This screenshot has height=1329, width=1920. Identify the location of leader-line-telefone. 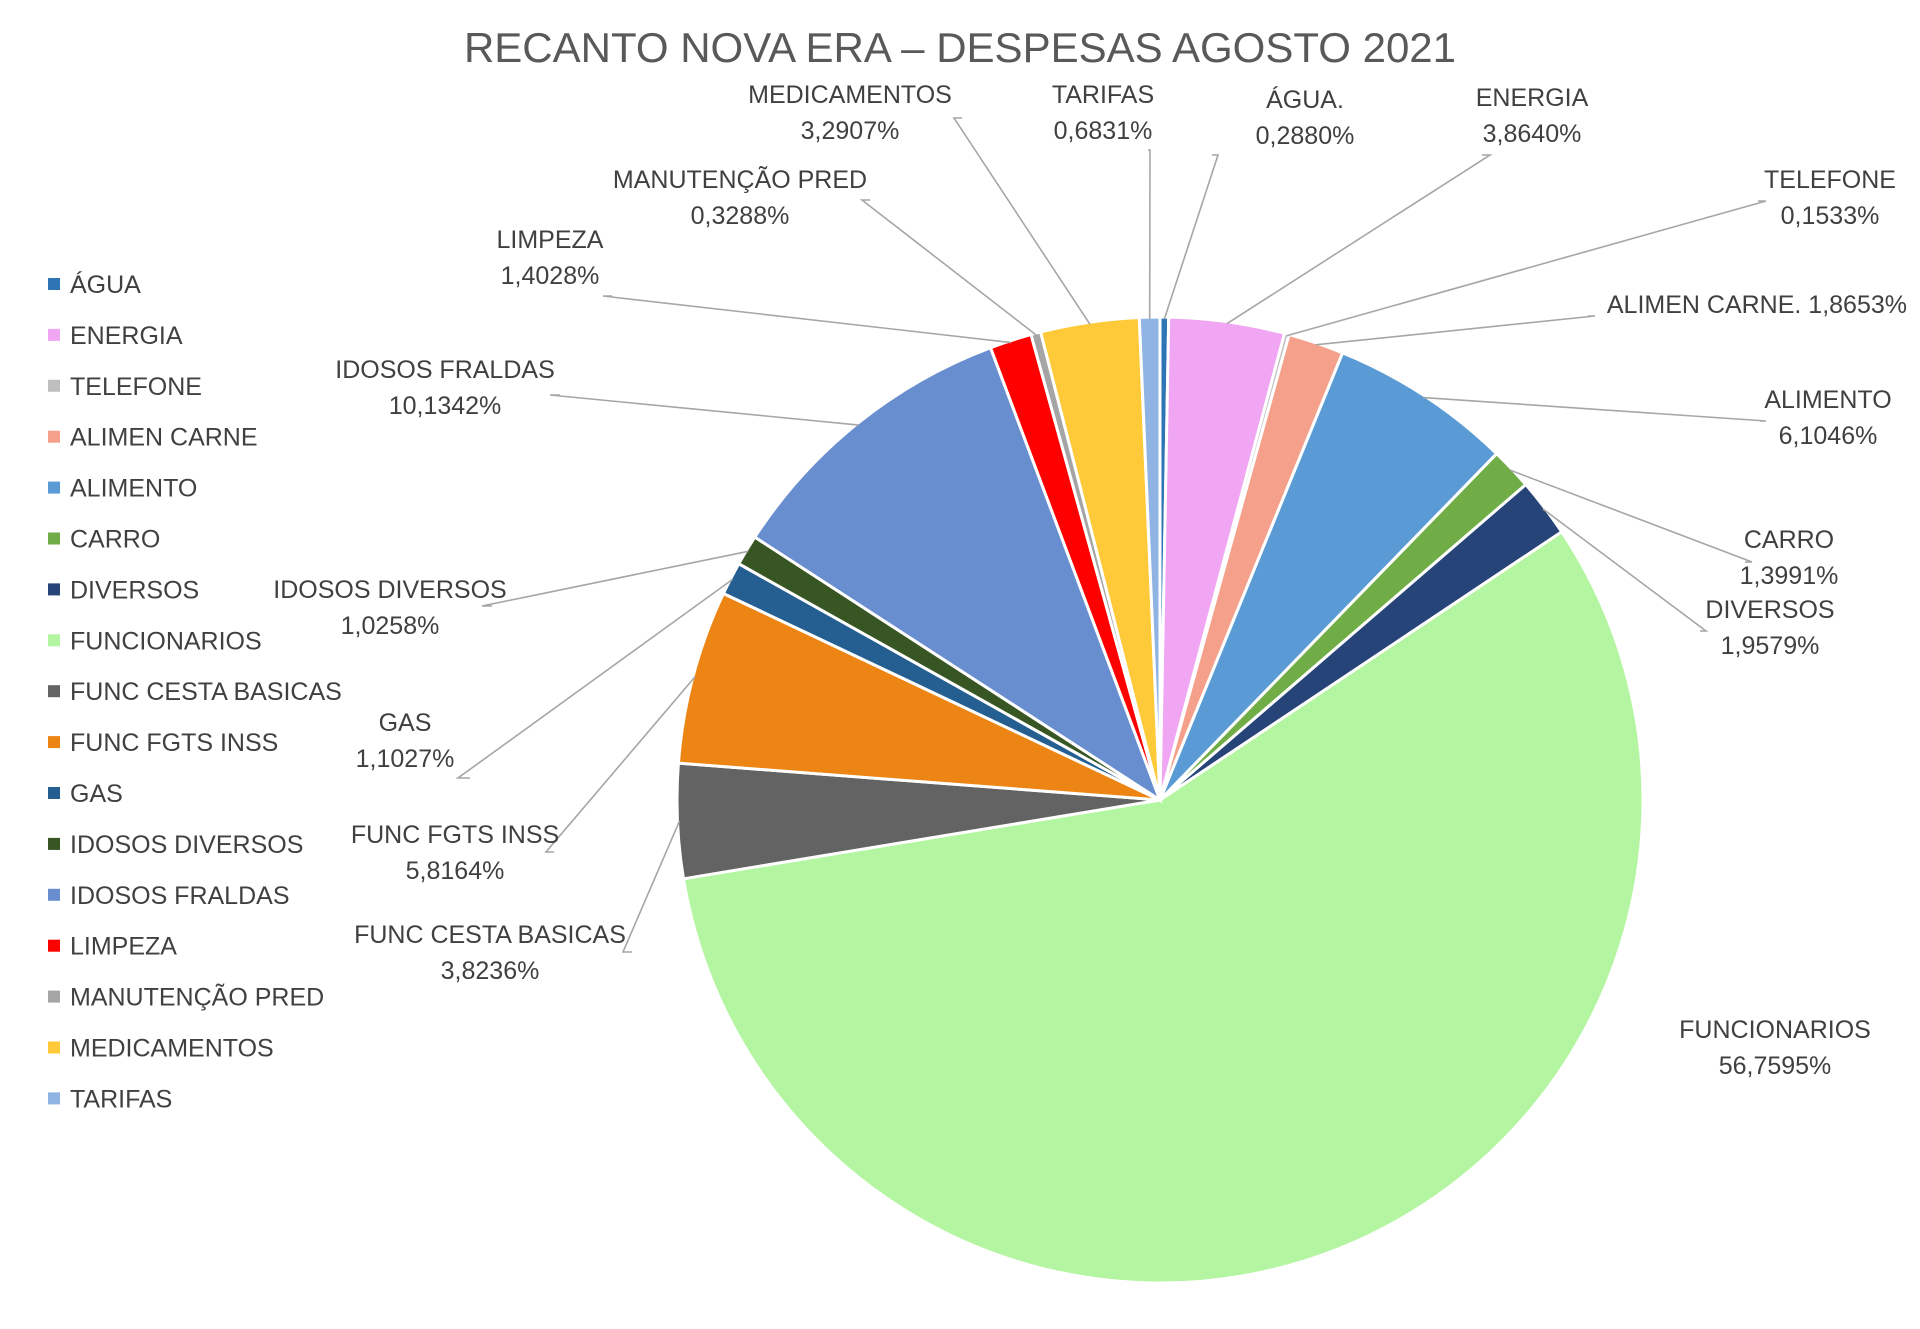
(1526, 268).